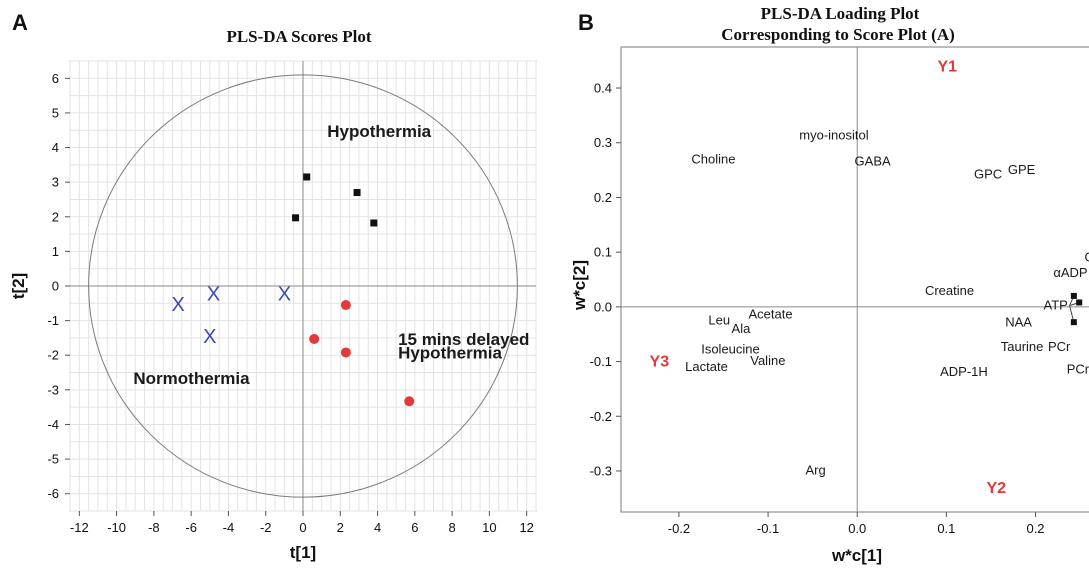  Describe the element at coordinates (55, 182) in the screenshot. I see `y-tick-label: 3` at that location.